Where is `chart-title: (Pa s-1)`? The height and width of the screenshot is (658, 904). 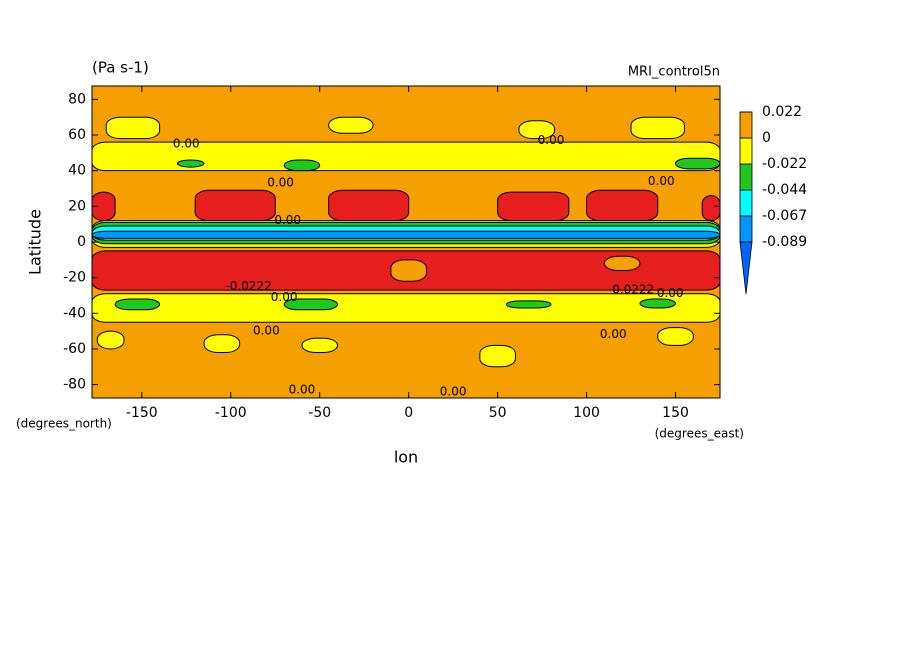 chart-title: (Pa s-1) is located at coordinates (120, 68).